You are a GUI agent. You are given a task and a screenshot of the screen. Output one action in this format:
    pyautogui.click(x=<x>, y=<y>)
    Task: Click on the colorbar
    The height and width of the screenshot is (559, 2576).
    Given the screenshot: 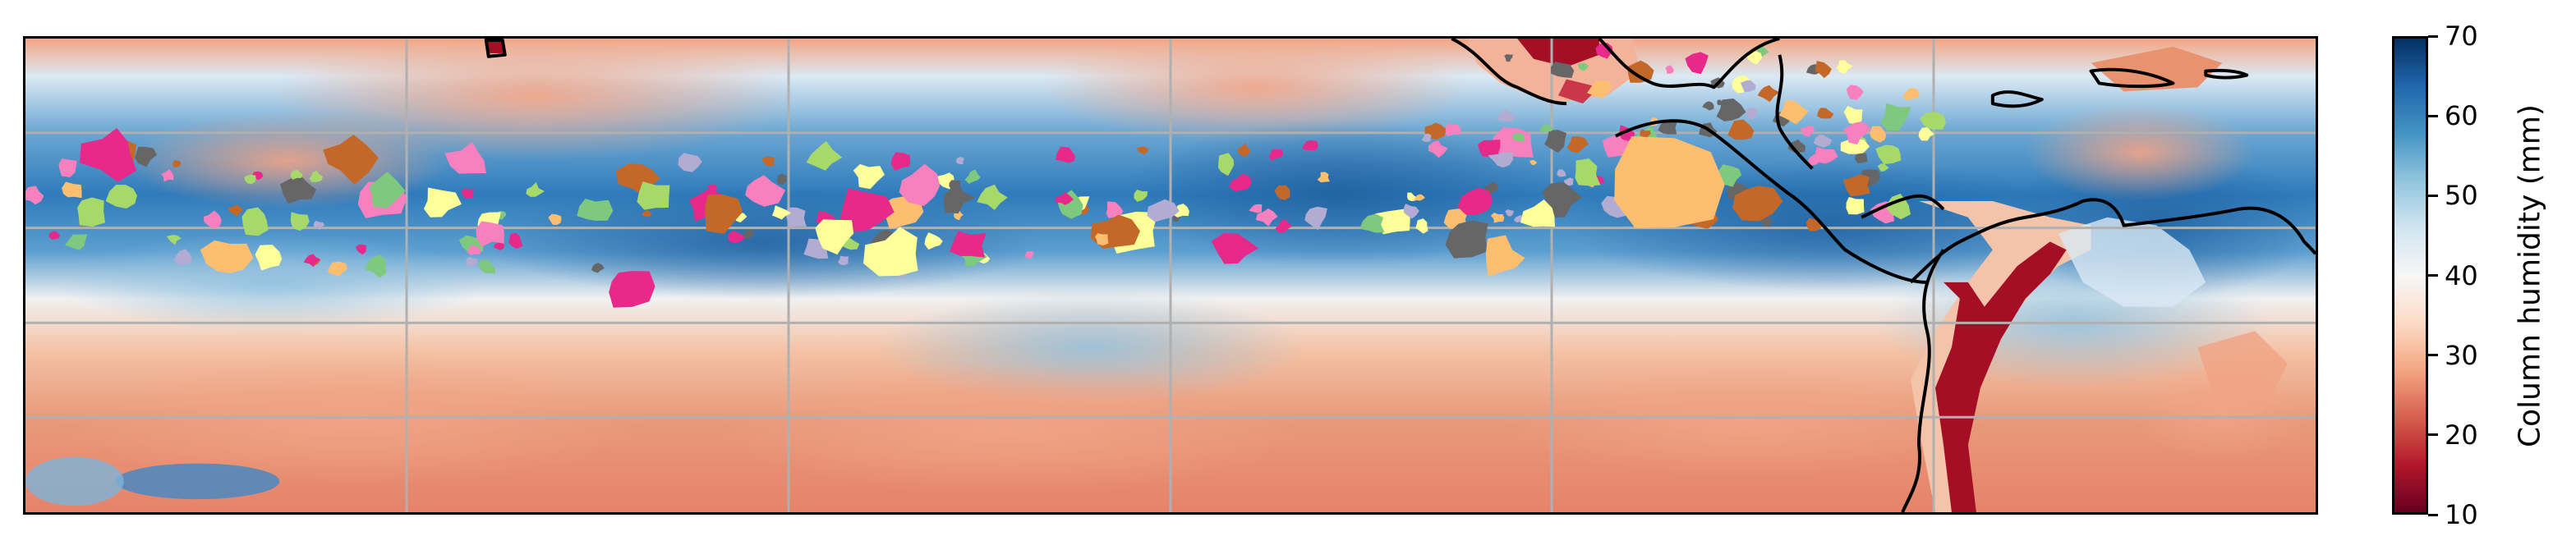 What is the action you would take?
    pyautogui.click(x=2410, y=276)
    